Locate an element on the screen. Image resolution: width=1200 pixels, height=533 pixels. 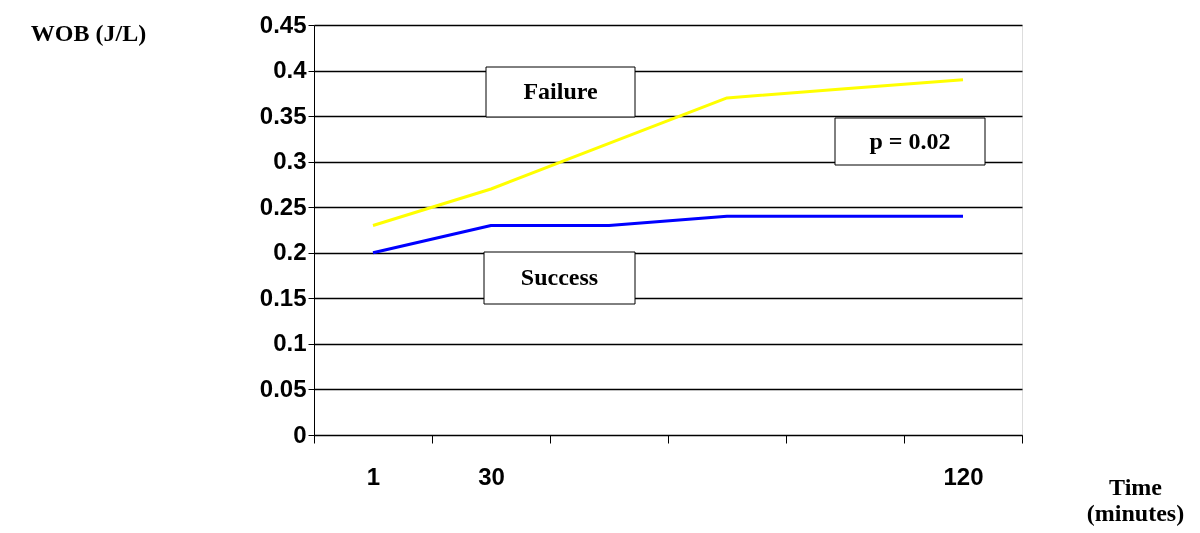
y-axis-title: WOB (J/L) is located at coordinates (88, 32).